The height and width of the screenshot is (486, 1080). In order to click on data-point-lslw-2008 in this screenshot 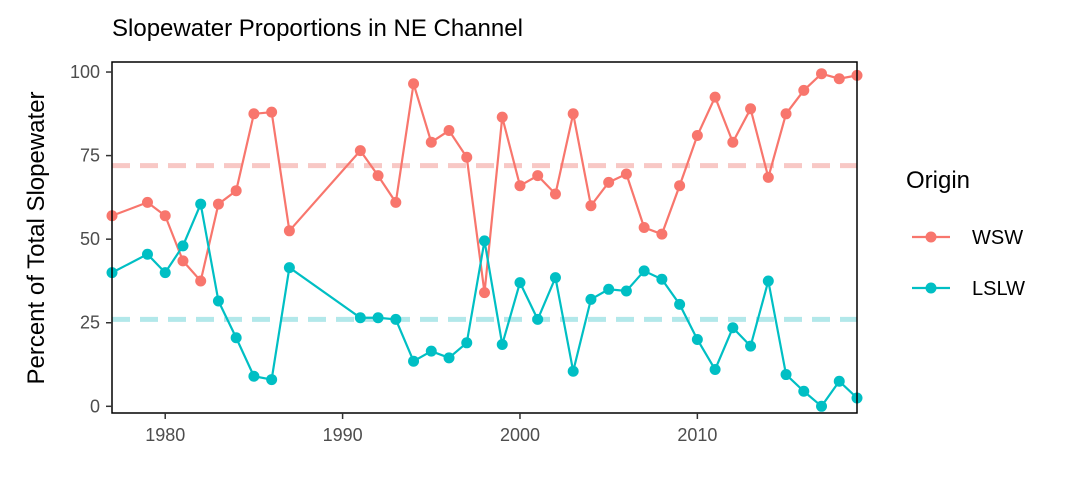, I will do `click(662, 279)`.